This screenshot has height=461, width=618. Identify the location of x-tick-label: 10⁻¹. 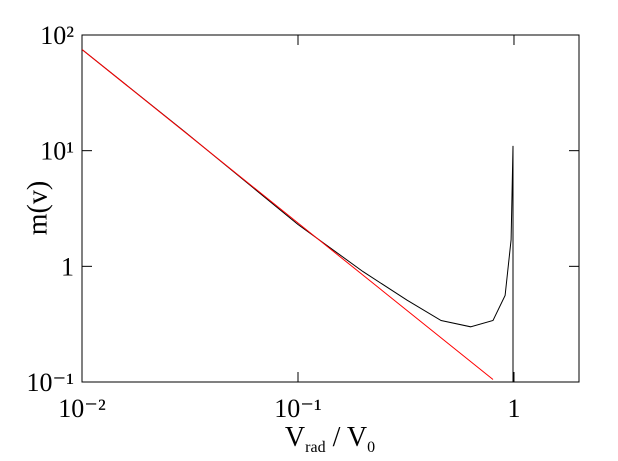
(298, 408).